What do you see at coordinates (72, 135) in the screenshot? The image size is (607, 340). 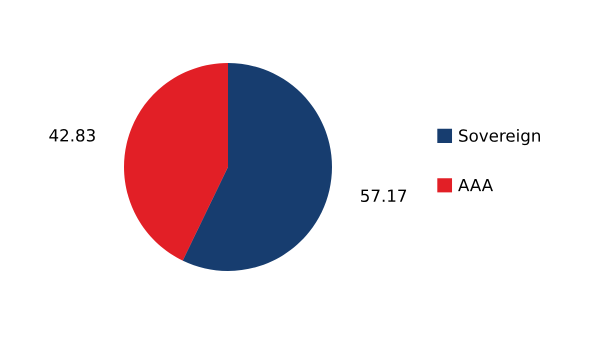 I see `data-label: 42.83` at bounding box center [72, 135].